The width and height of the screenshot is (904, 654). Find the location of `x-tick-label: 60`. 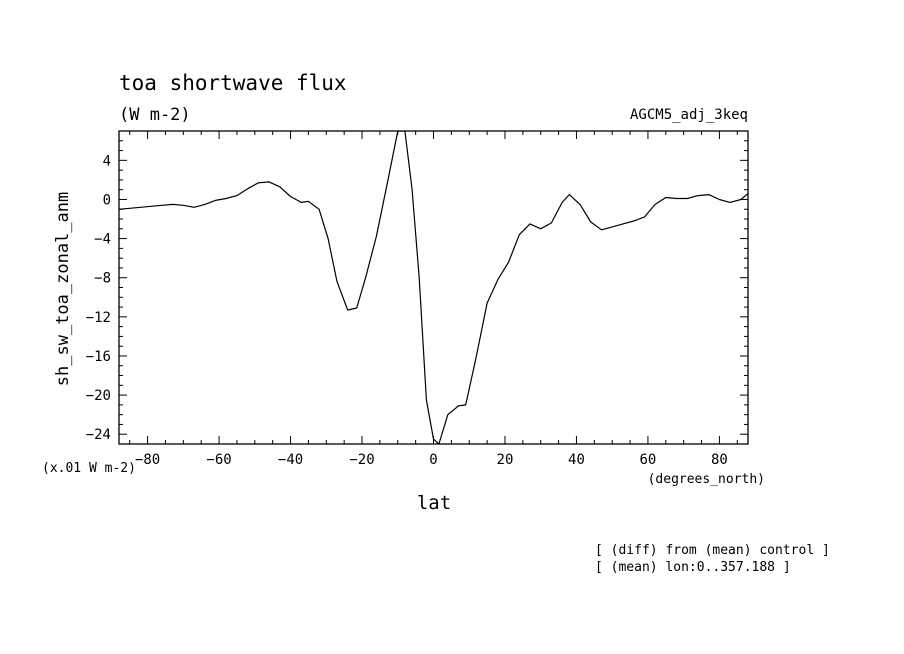

x-tick-label: 60 is located at coordinates (648, 460).